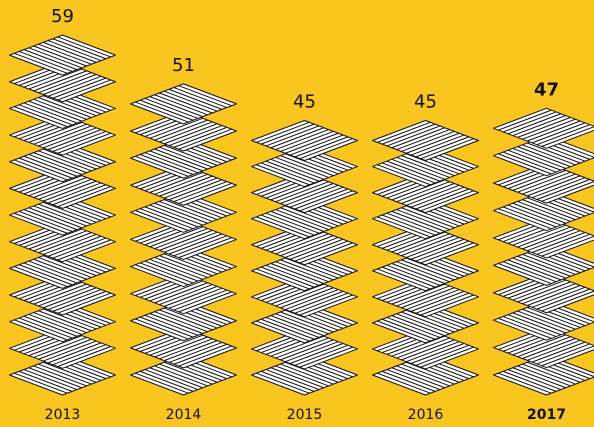 This screenshot has height=427, width=594. What do you see at coordinates (62, 16) in the screenshot?
I see `value-label: 59` at bounding box center [62, 16].